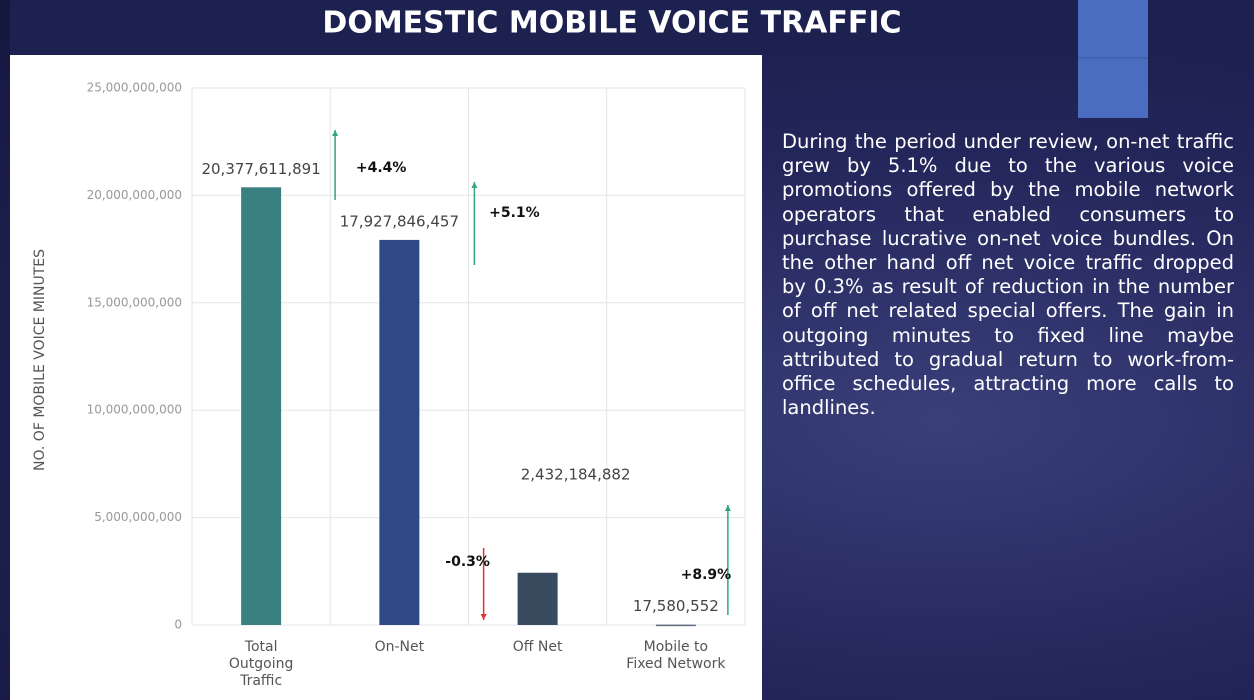  I want to click on value-label: 17,927,846,457, so click(399, 221).